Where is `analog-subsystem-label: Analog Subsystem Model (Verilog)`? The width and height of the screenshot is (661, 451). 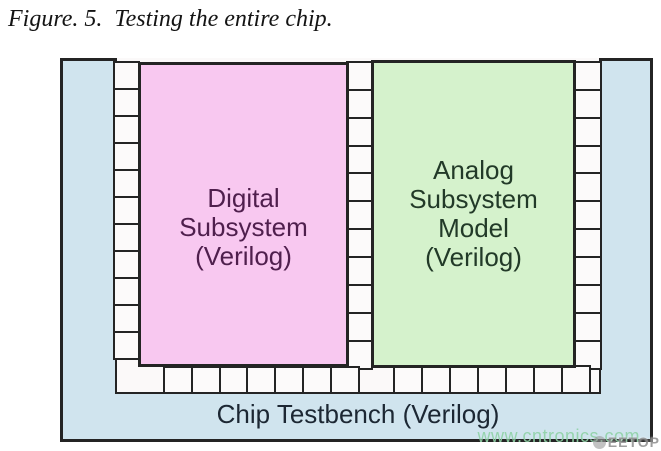 analog-subsystem-label: Analog Subsystem Model (Verilog) is located at coordinates (473, 214).